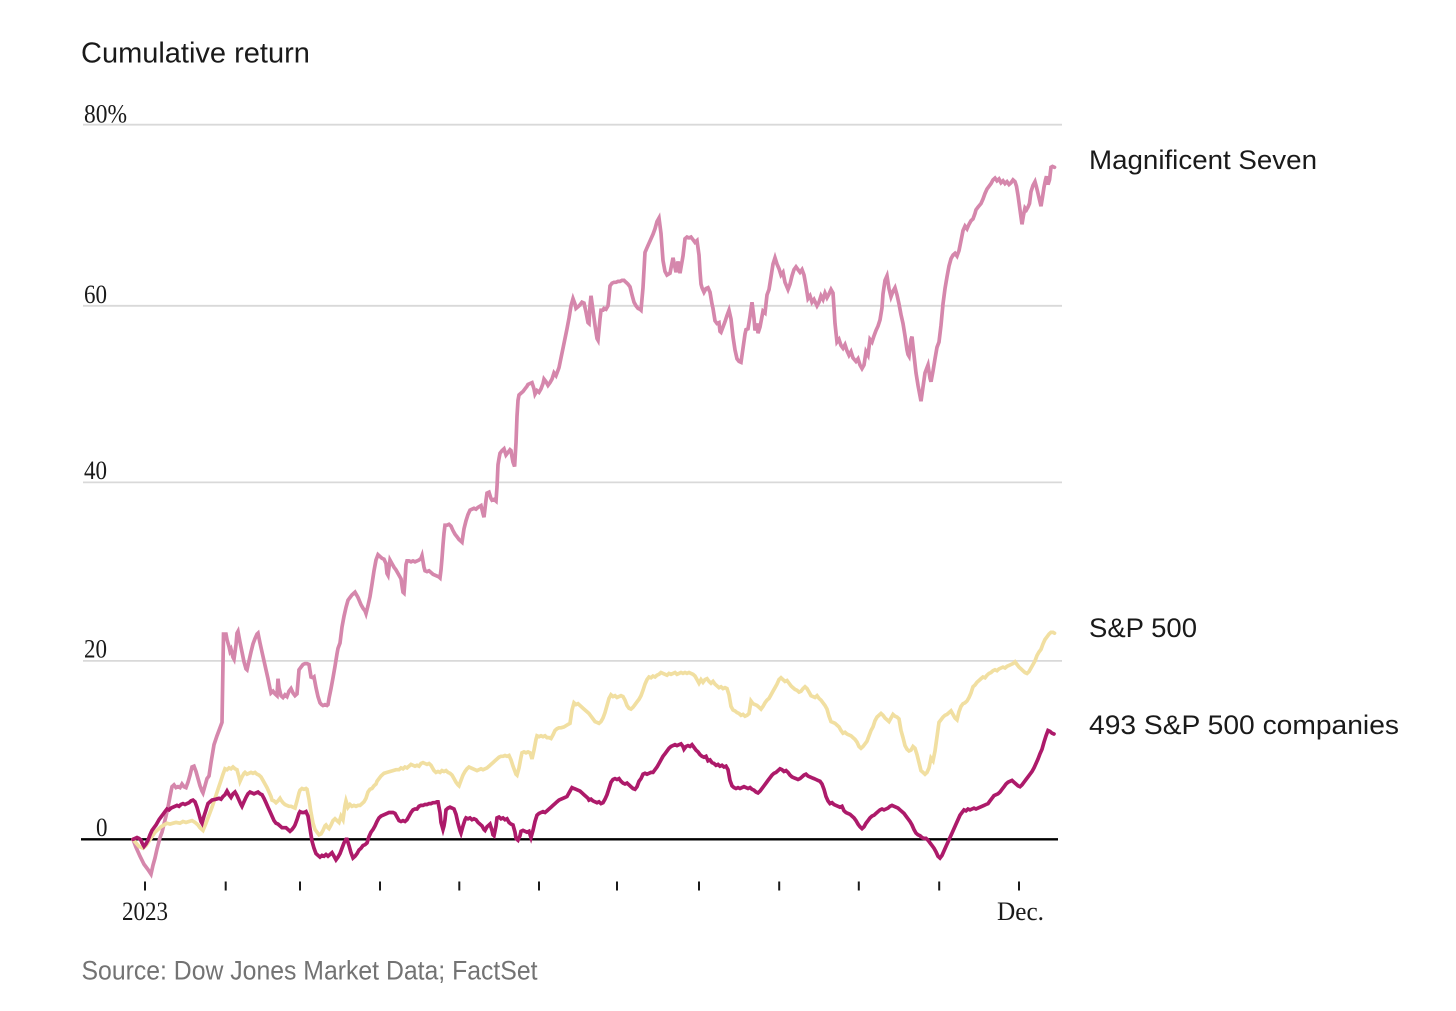  What do you see at coordinates (95, 294) in the screenshot?
I see `svg-text: 60` at bounding box center [95, 294].